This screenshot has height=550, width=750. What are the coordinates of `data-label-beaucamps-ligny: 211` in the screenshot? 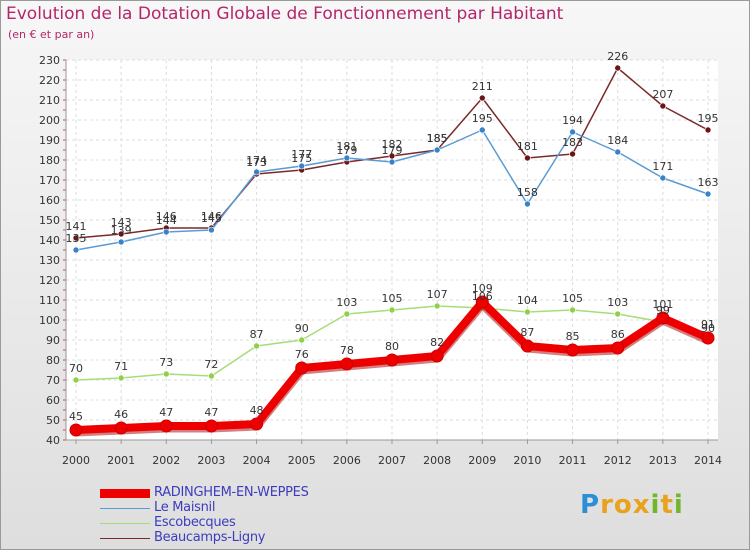 It's located at (482, 86).